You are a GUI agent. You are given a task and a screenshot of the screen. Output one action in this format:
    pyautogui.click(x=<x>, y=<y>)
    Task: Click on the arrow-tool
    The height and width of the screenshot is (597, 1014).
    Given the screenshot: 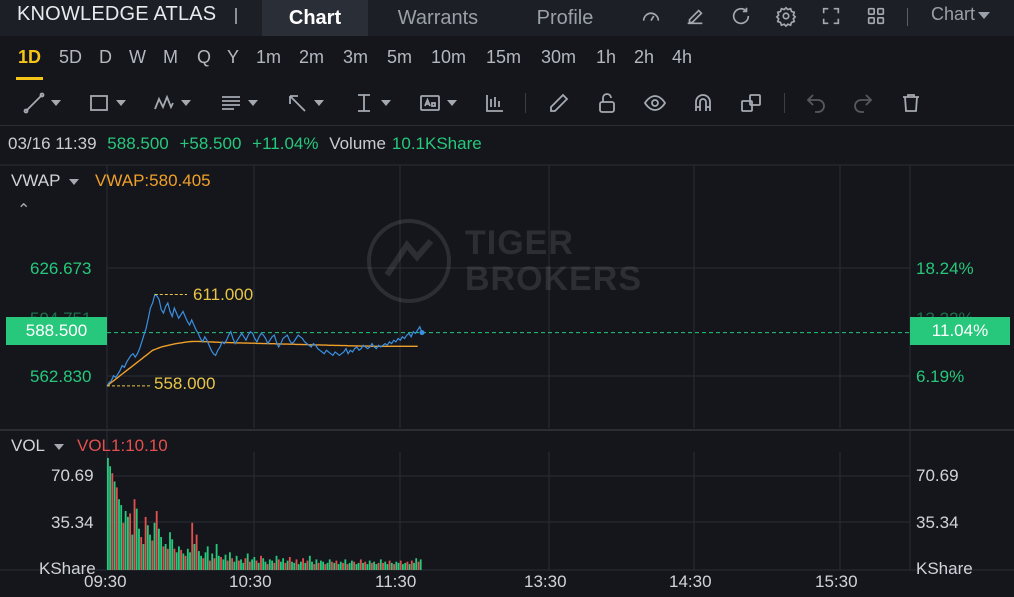 What is the action you would take?
    pyautogui.click(x=304, y=103)
    